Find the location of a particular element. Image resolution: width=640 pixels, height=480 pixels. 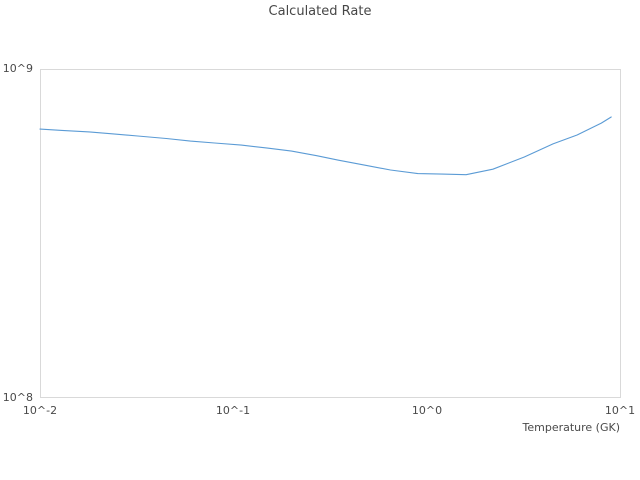

x-axis-title: Temperature (GK) is located at coordinates (571, 427).